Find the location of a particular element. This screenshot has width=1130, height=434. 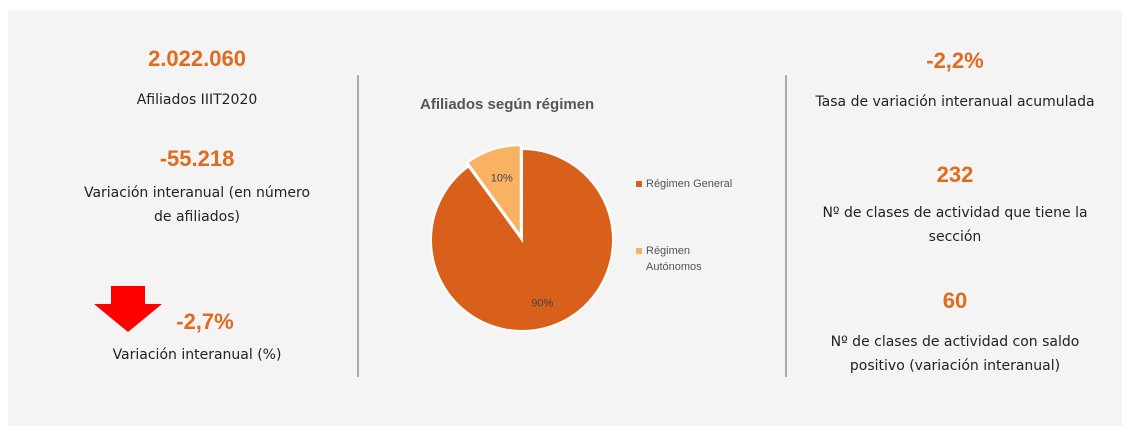

down-arrow is located at coordinates (128, 309).